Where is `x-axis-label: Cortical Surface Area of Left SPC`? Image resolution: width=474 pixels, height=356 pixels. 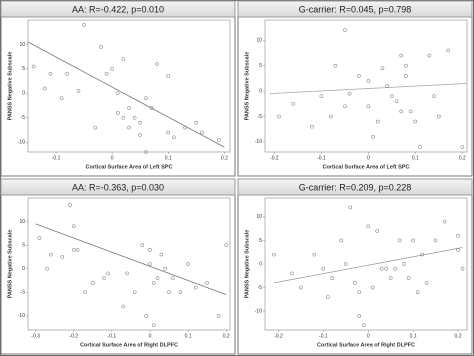 x-axis-label: Cortical Surface Area of Left SPC is located at coordinates (129, 167).